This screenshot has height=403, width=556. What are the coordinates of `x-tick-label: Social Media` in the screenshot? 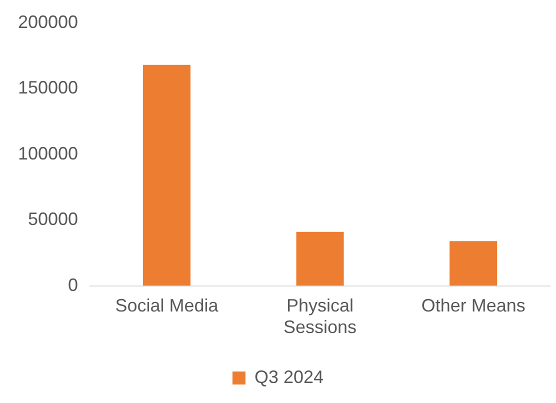 It's located at (167, 306).